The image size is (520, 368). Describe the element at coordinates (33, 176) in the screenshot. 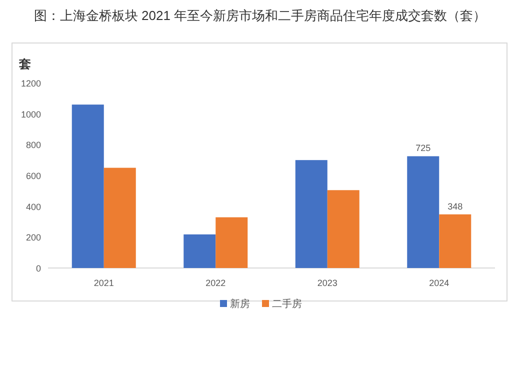

I see `y-tick-label: 600` at that location.